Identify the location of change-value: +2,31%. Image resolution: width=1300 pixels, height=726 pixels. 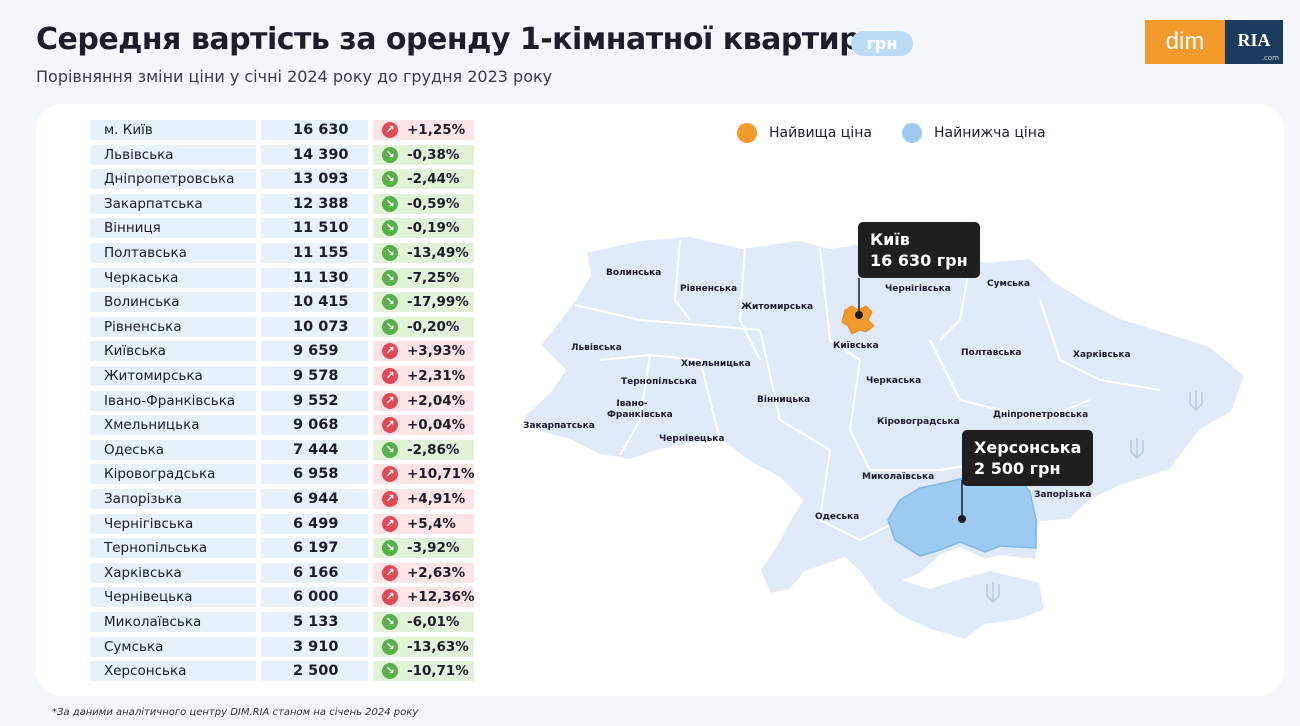
(436, 376).